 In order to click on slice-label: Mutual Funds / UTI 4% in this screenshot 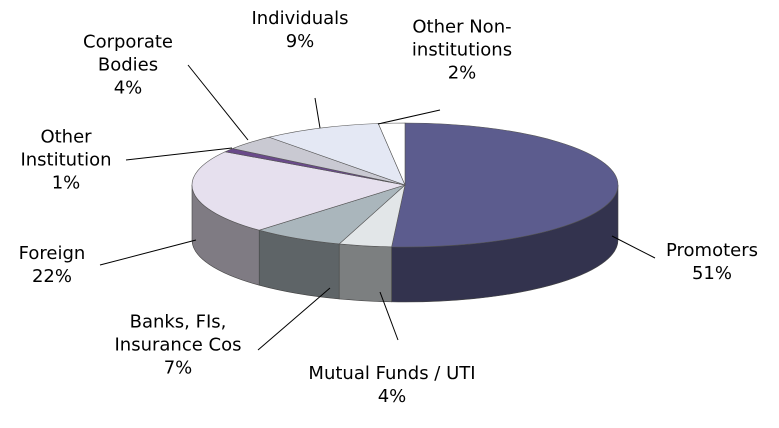, I will do `click(392, 385)`.